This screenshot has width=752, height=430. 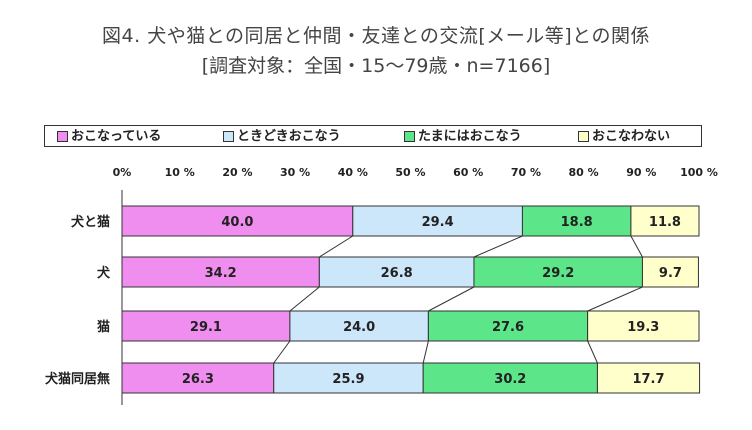 What do you see at coordinates (373, 136) in the screenshot?
I see `legend: おこなっている ときどきおこなう たまにはおこなう おこなわない` at bounding box center [373, 136].